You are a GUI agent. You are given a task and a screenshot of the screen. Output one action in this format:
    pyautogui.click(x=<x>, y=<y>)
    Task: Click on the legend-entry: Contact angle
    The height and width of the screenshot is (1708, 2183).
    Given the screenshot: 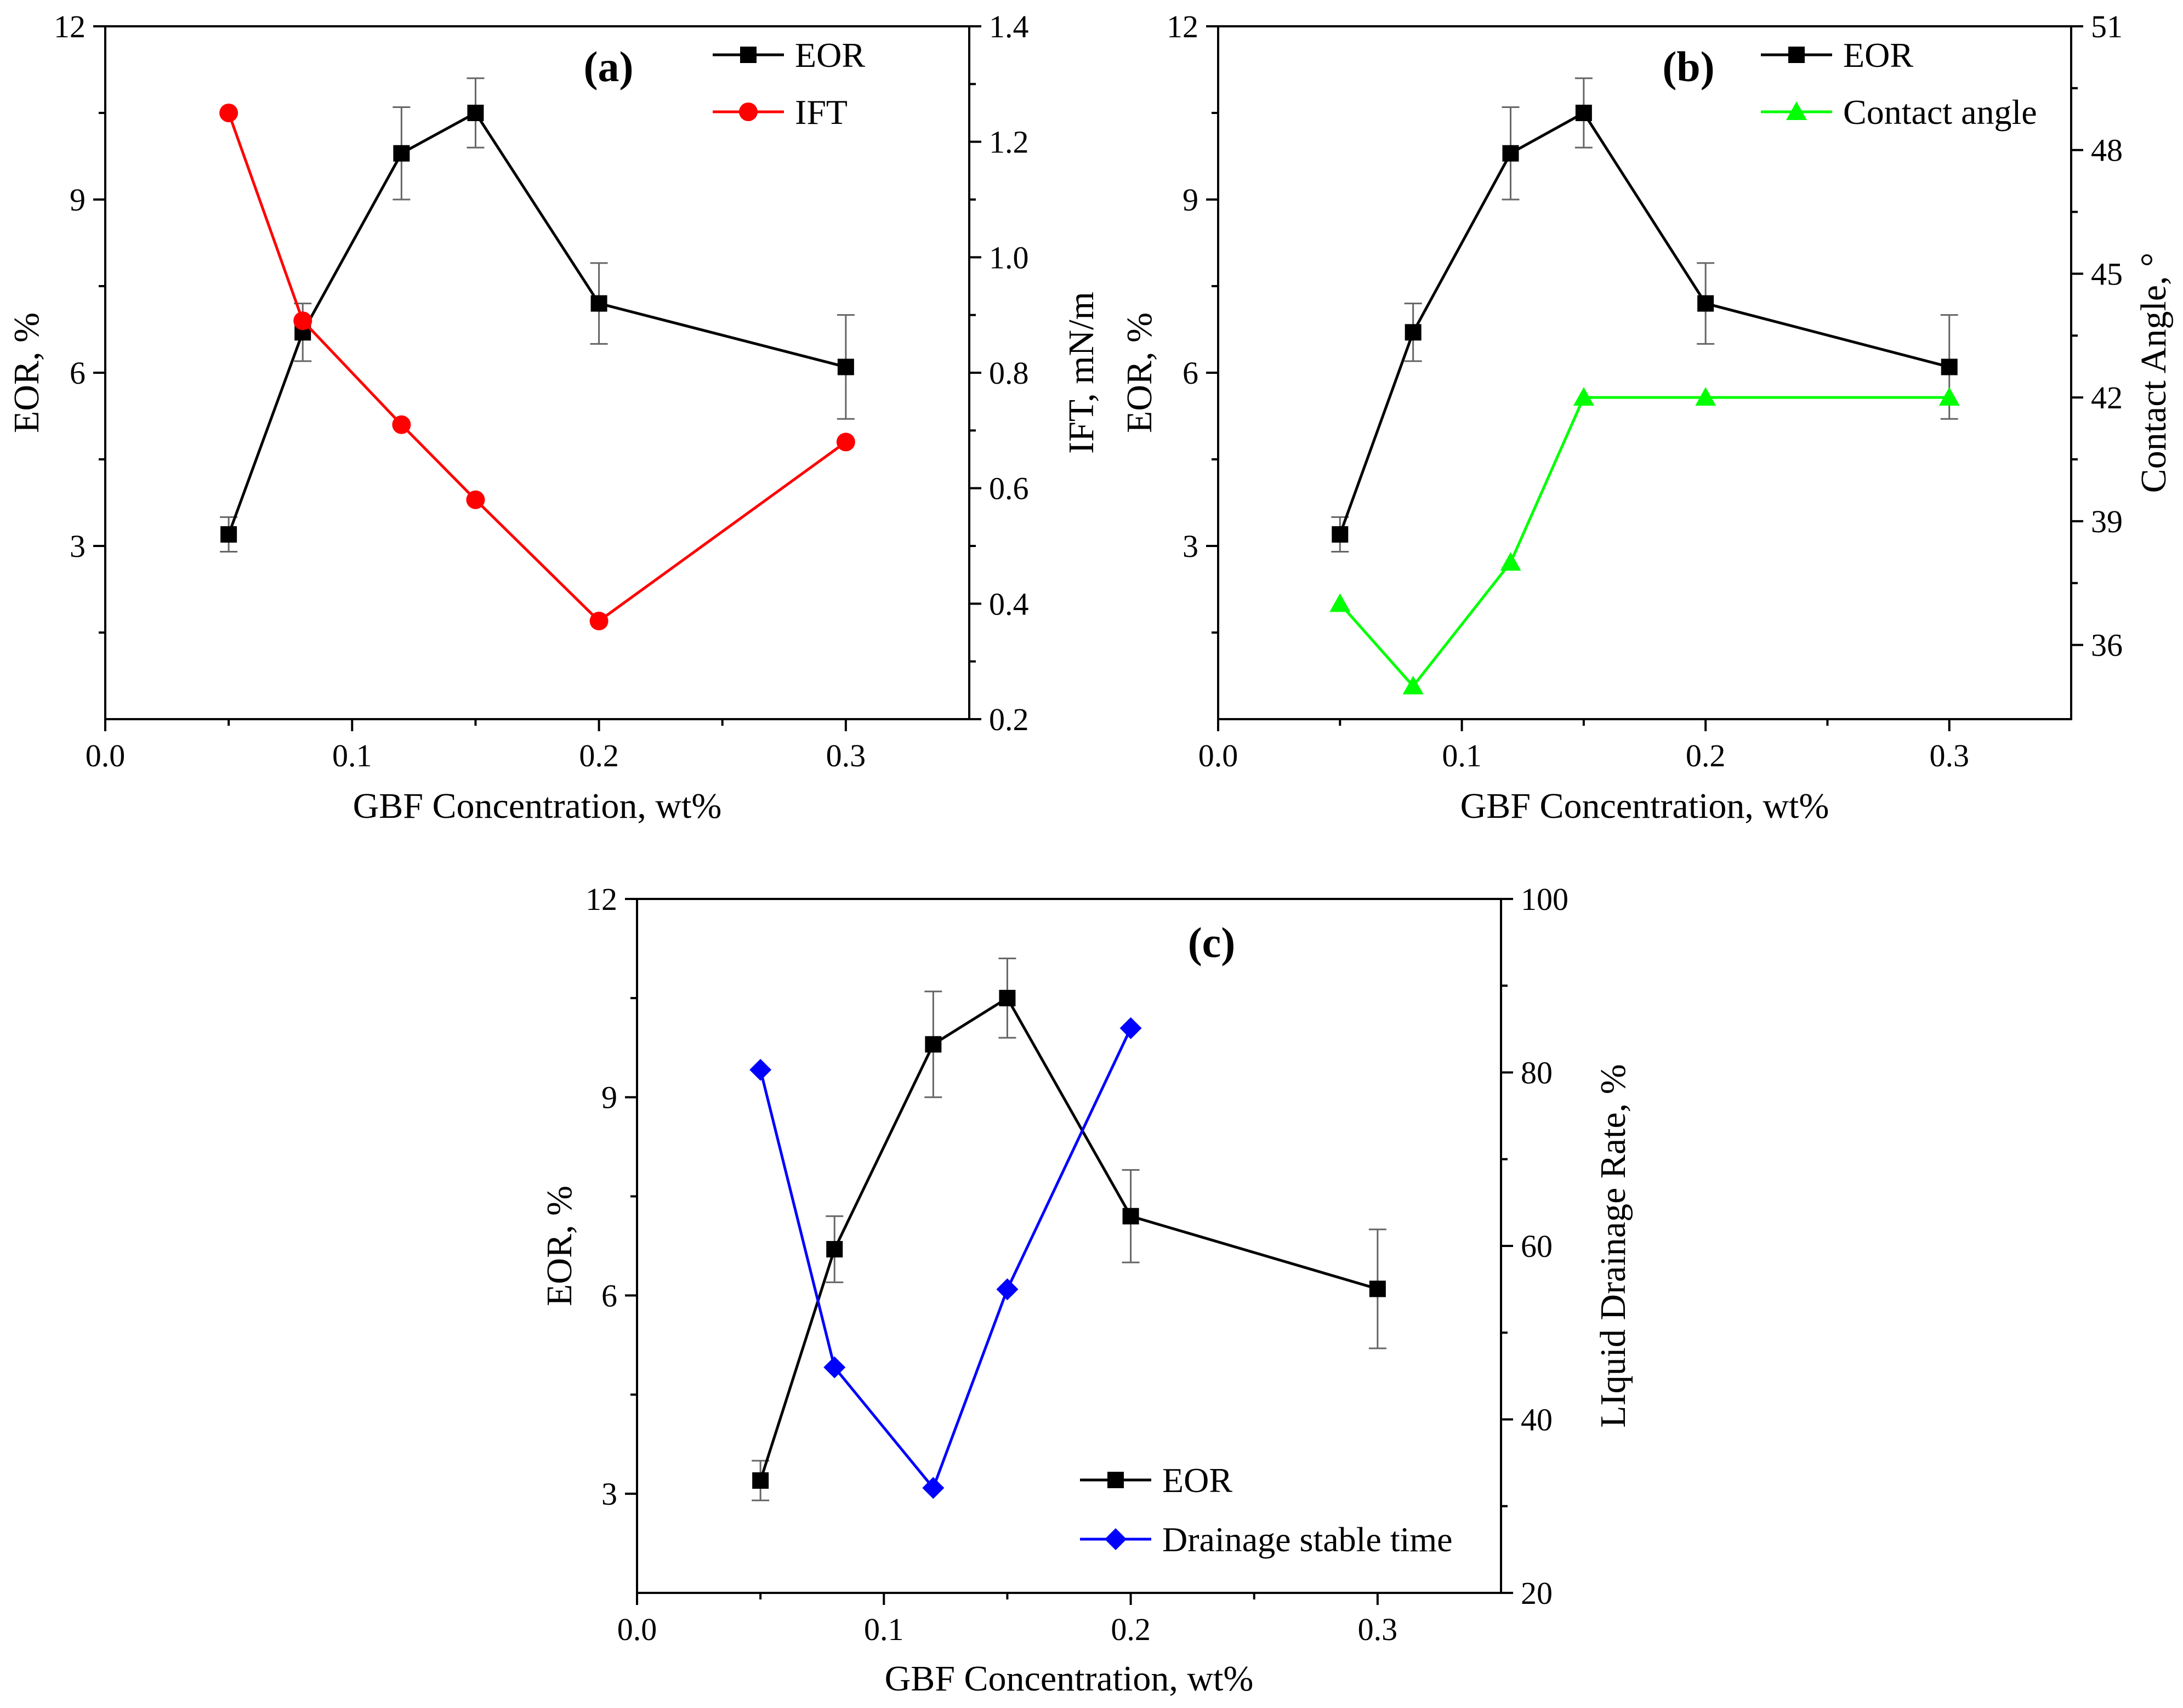 What is the action you would take?
    pyautogui.click(x=1899, y=112)
    